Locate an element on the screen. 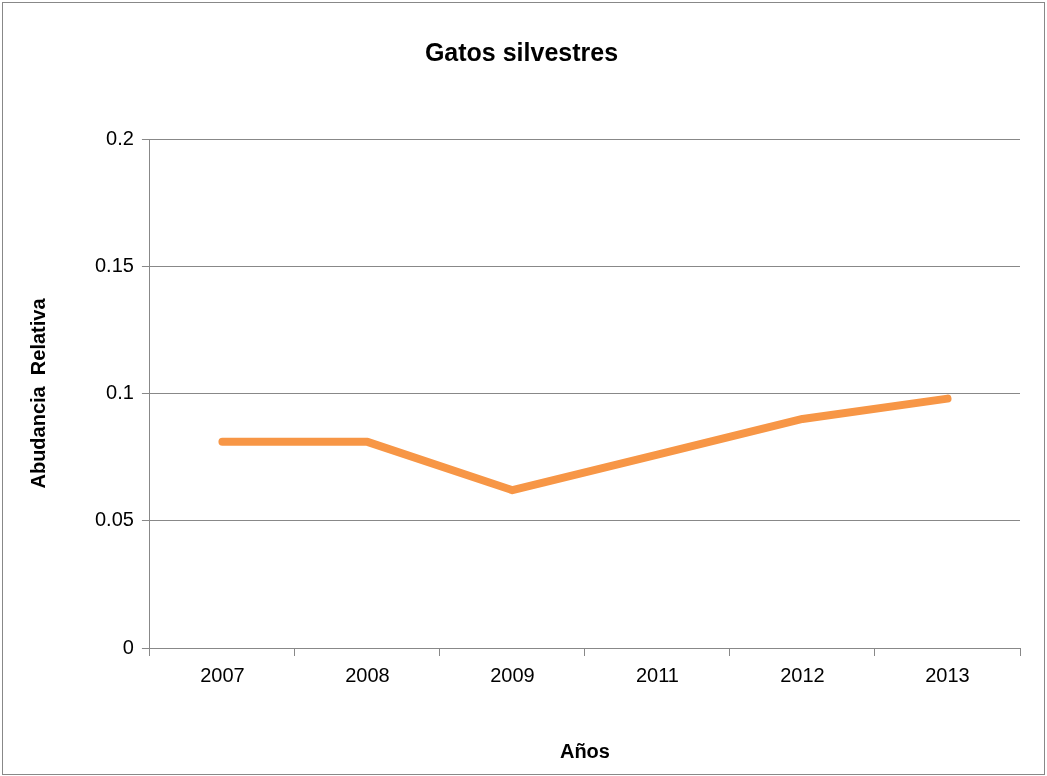 The height and width of the screenshot is (776, 1047). y-tick-label: 0 is located at coordinates (128, 646).